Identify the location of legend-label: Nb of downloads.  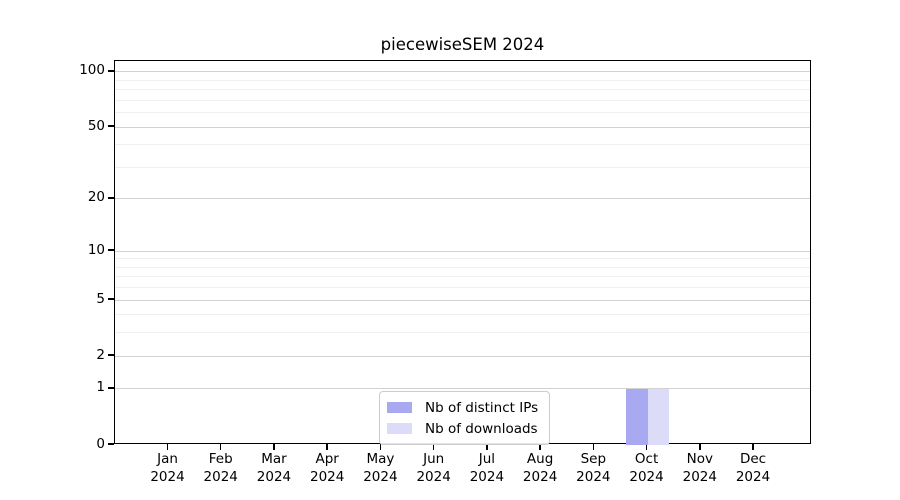
(481, 428).